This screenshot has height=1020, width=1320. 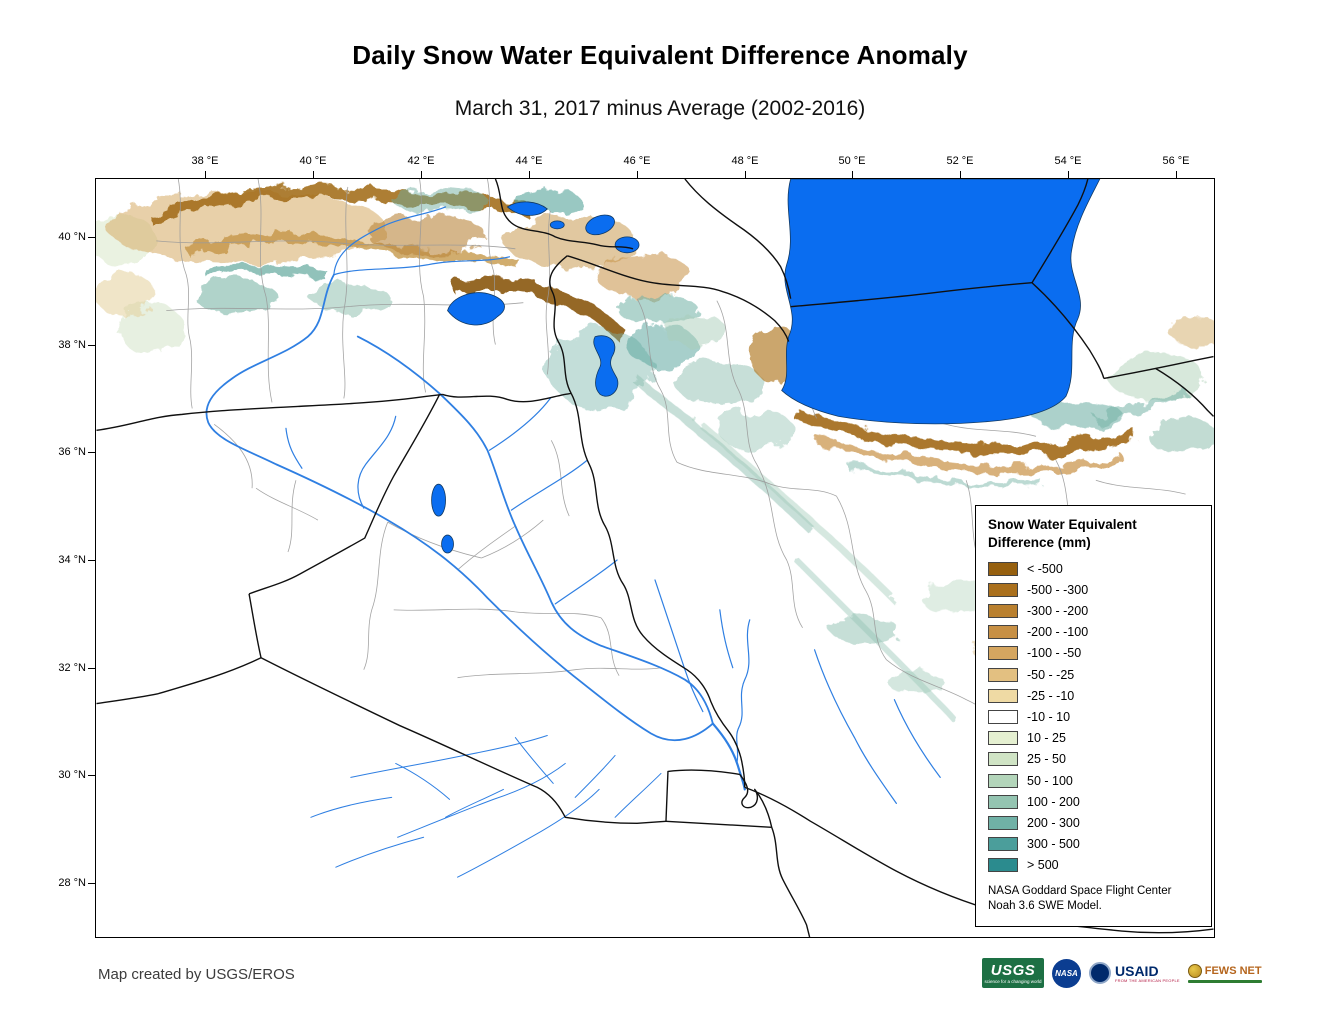 What do you see at coordinates (1053, 822) in the screenshot?
I see `legend-label: 200 - 300` at bounding box center [1053, 822].